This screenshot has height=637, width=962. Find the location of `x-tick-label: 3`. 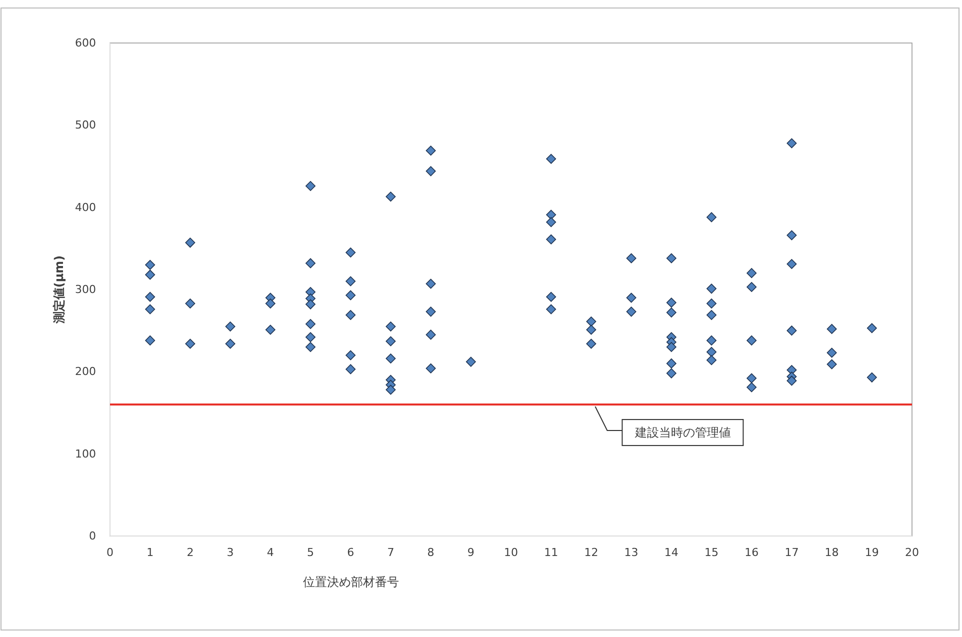

x-tick-label: 3 is located at coordinates (230, 552).